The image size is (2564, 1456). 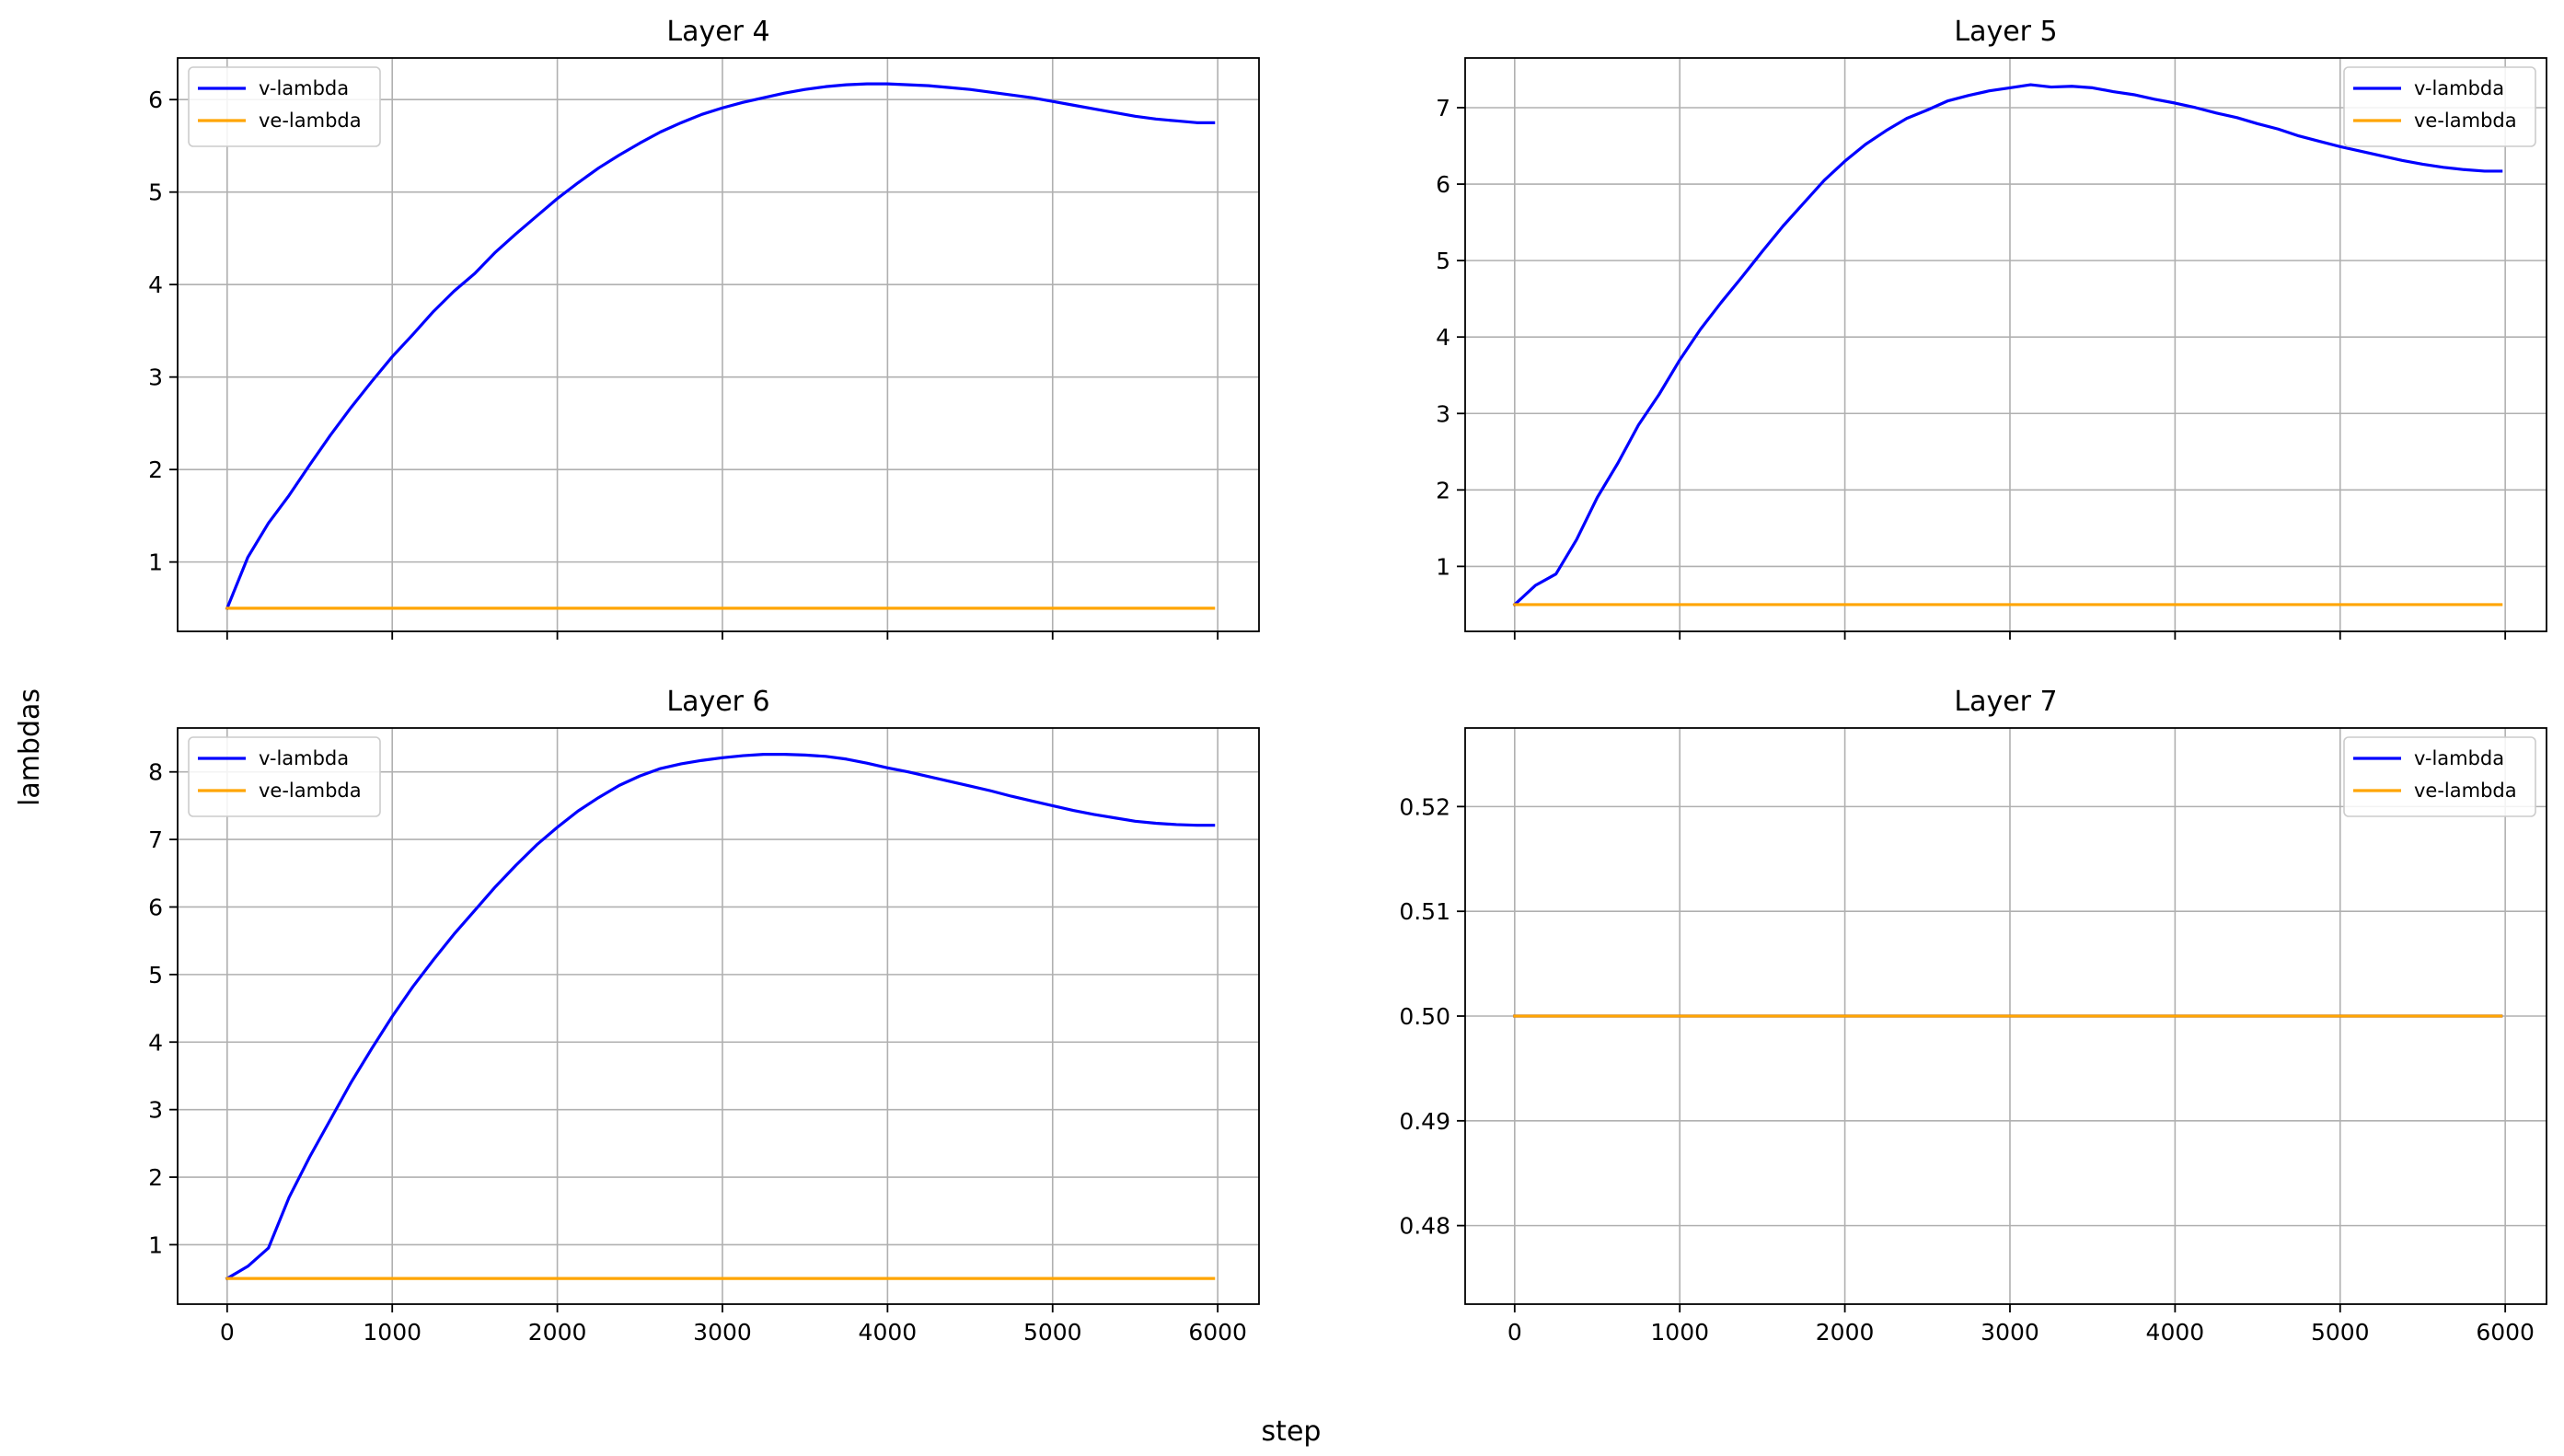 I want to click on y-tick-label-0-51: 0.51, so click(x=1424, y=911).